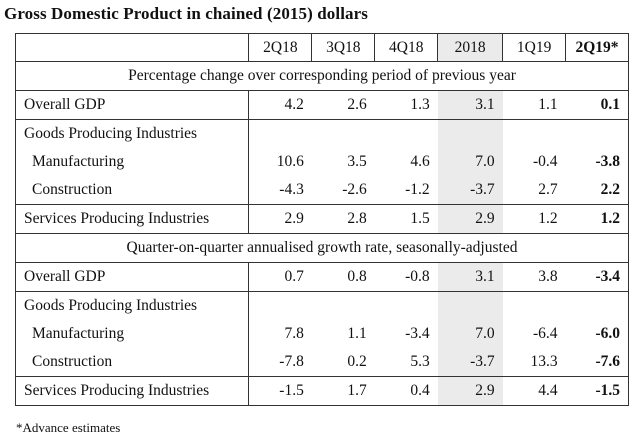  I want to click on column-header: 1Q19, so click(534, 47).